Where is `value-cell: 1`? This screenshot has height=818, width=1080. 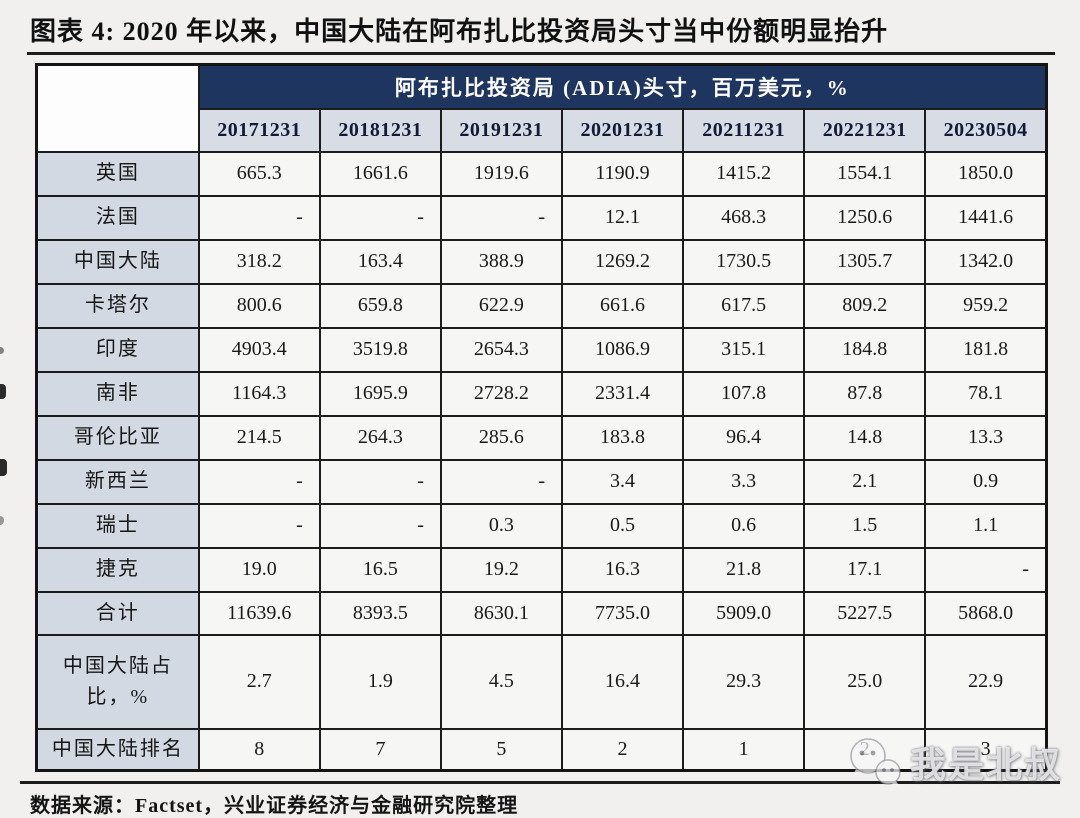
value-cell: 1 is located at coordinates (744, 749).